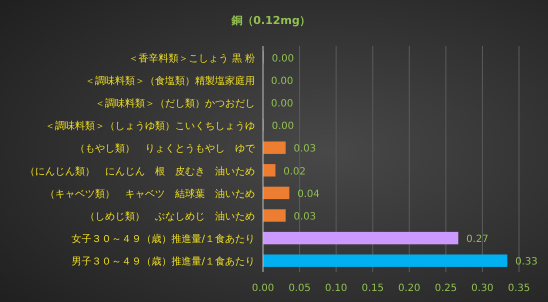 This screenshot has width=548, height=302. What do you see at coordinates (294, 172) in the screenshot?
I see `data-label: 0.02` at bounding box center [294, 172].